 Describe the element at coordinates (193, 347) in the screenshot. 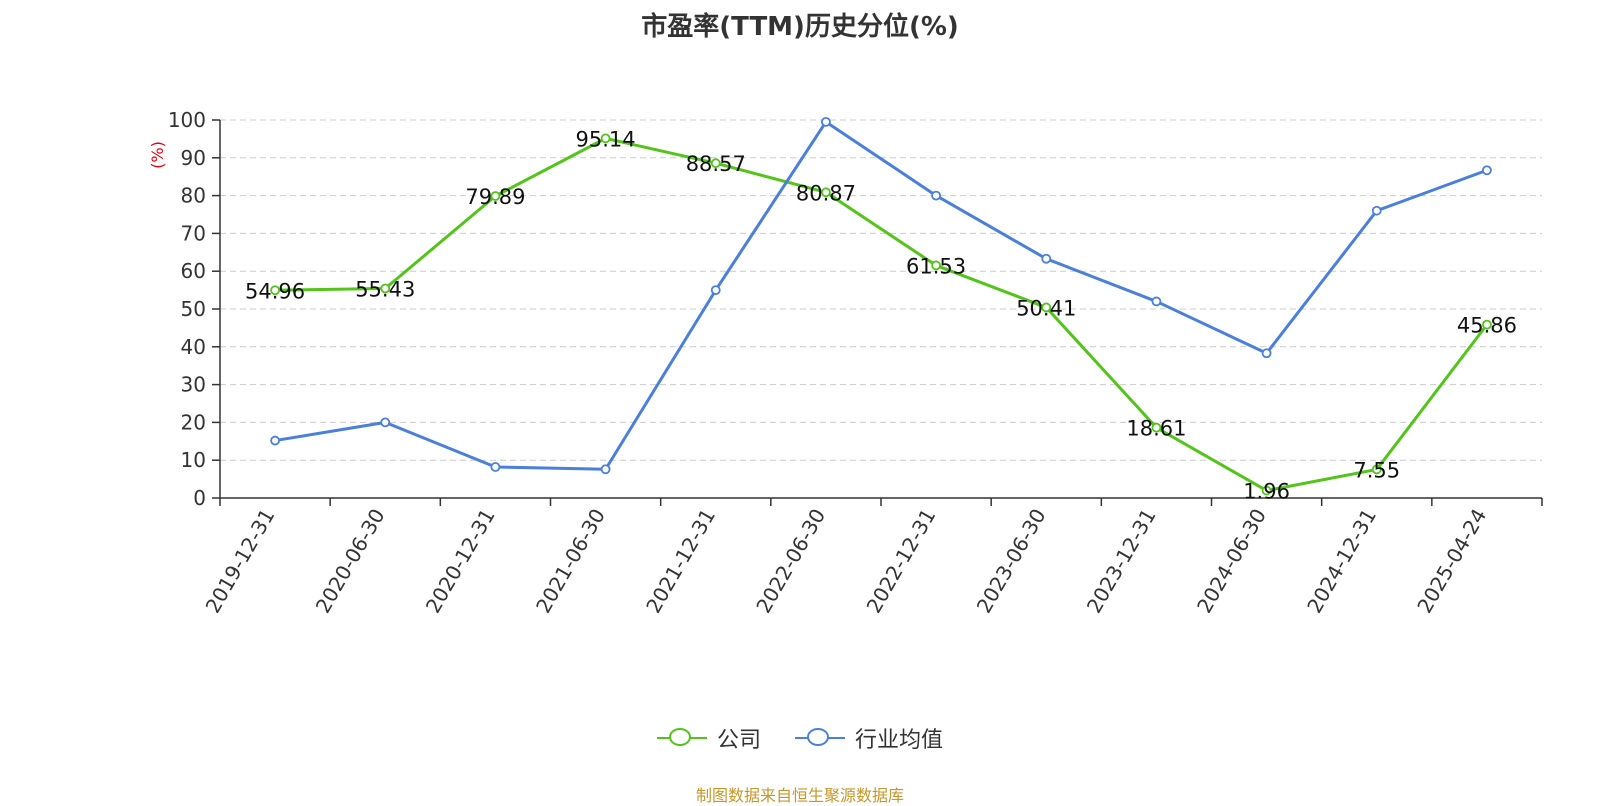

I see `y-tick-label: 40` at that location.